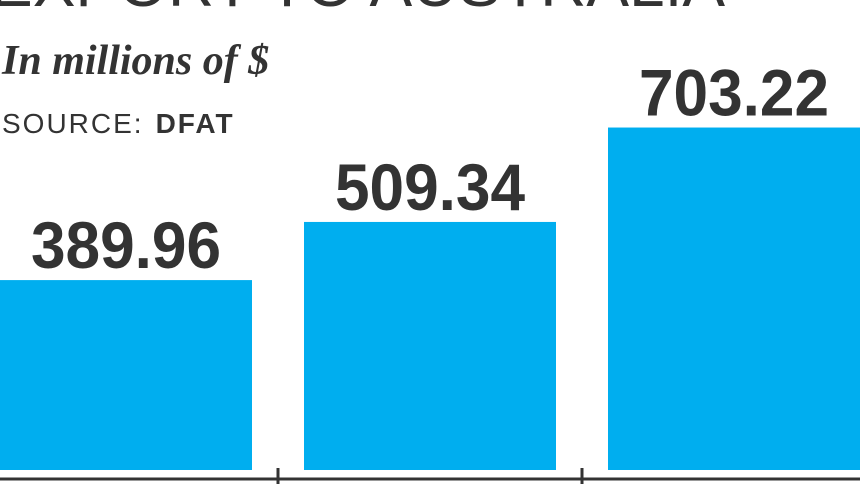  I want to click on value-label: 389.96, so click(126, 245).